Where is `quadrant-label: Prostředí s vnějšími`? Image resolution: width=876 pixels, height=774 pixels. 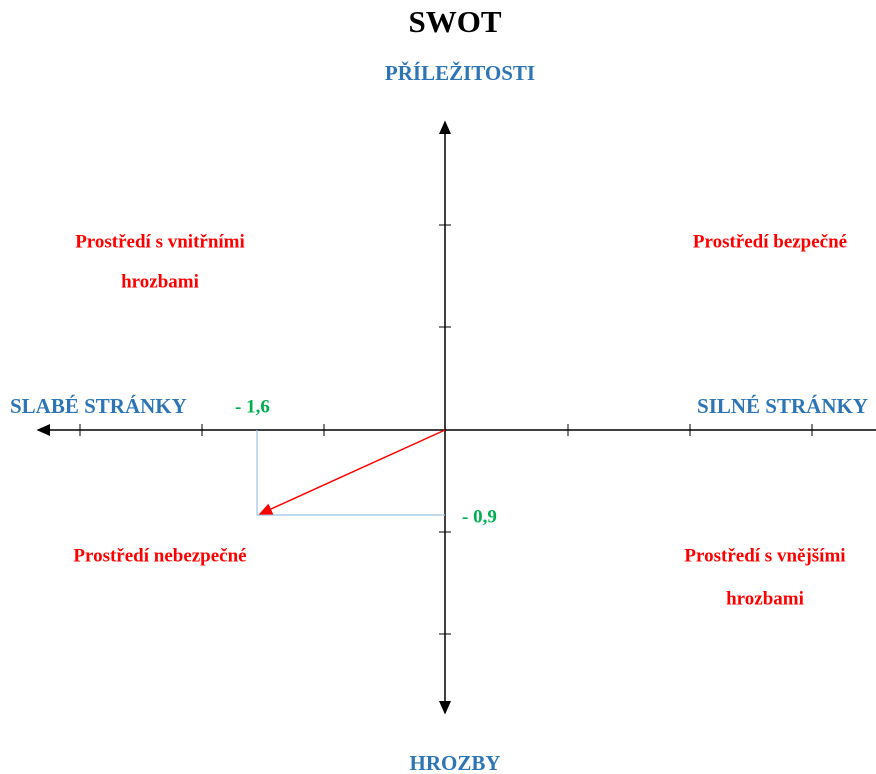
quadrant-label: Prostředí s vnějšími is located at coordinates (764, 555).